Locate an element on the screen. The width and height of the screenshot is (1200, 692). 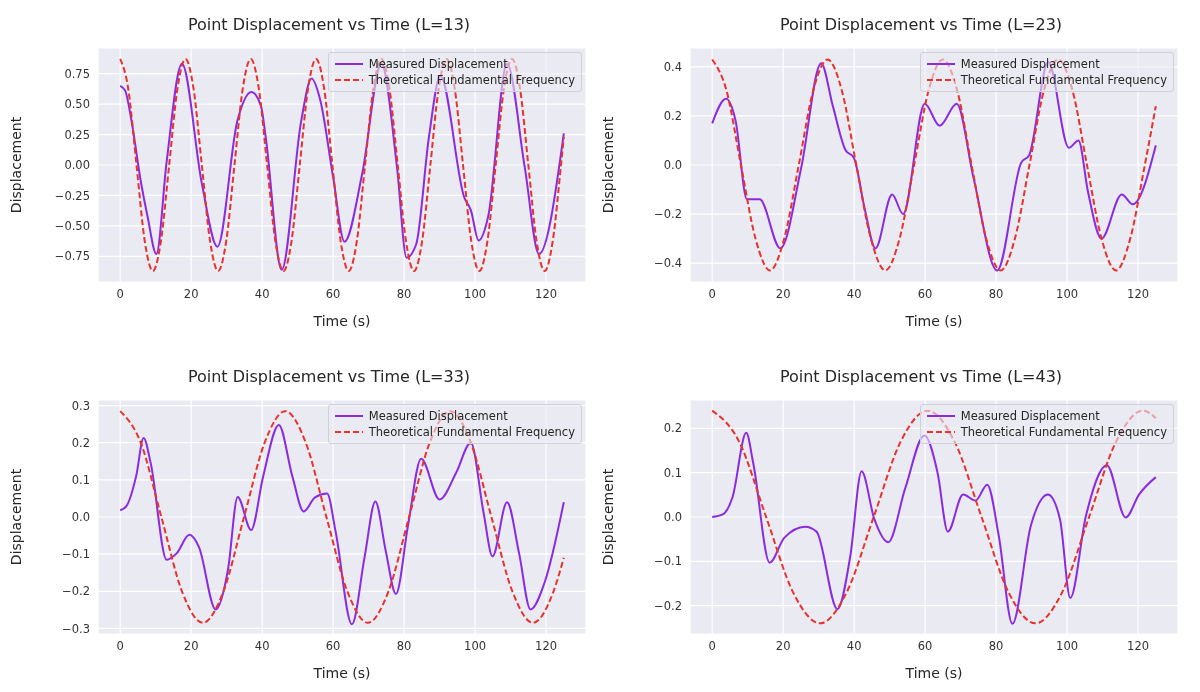
chart-title: Point Displacement vs Time (L=13) is located at coordinates (329, 25).